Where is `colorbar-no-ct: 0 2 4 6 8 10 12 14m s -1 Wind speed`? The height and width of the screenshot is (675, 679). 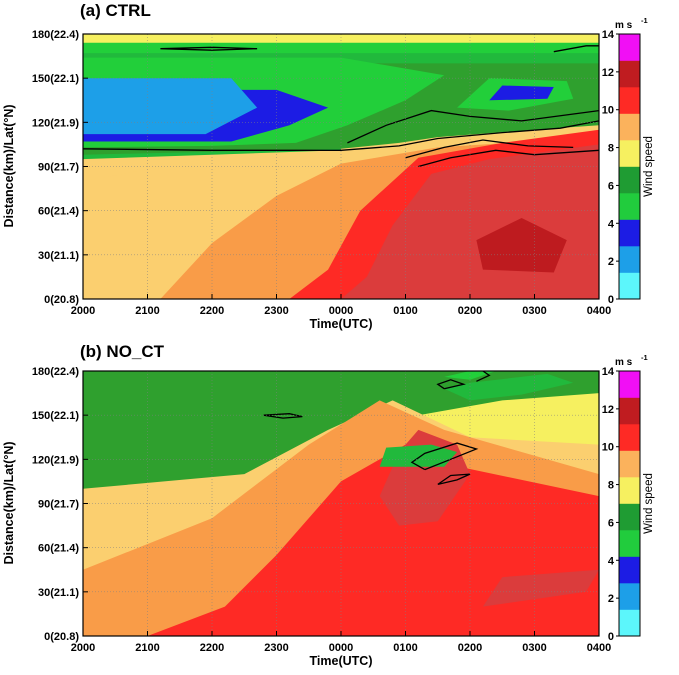 colorbar-no-ct: 0 2 4 6 8 10 12 14m s -1 Wind speed is located at coordinates (628, 498).